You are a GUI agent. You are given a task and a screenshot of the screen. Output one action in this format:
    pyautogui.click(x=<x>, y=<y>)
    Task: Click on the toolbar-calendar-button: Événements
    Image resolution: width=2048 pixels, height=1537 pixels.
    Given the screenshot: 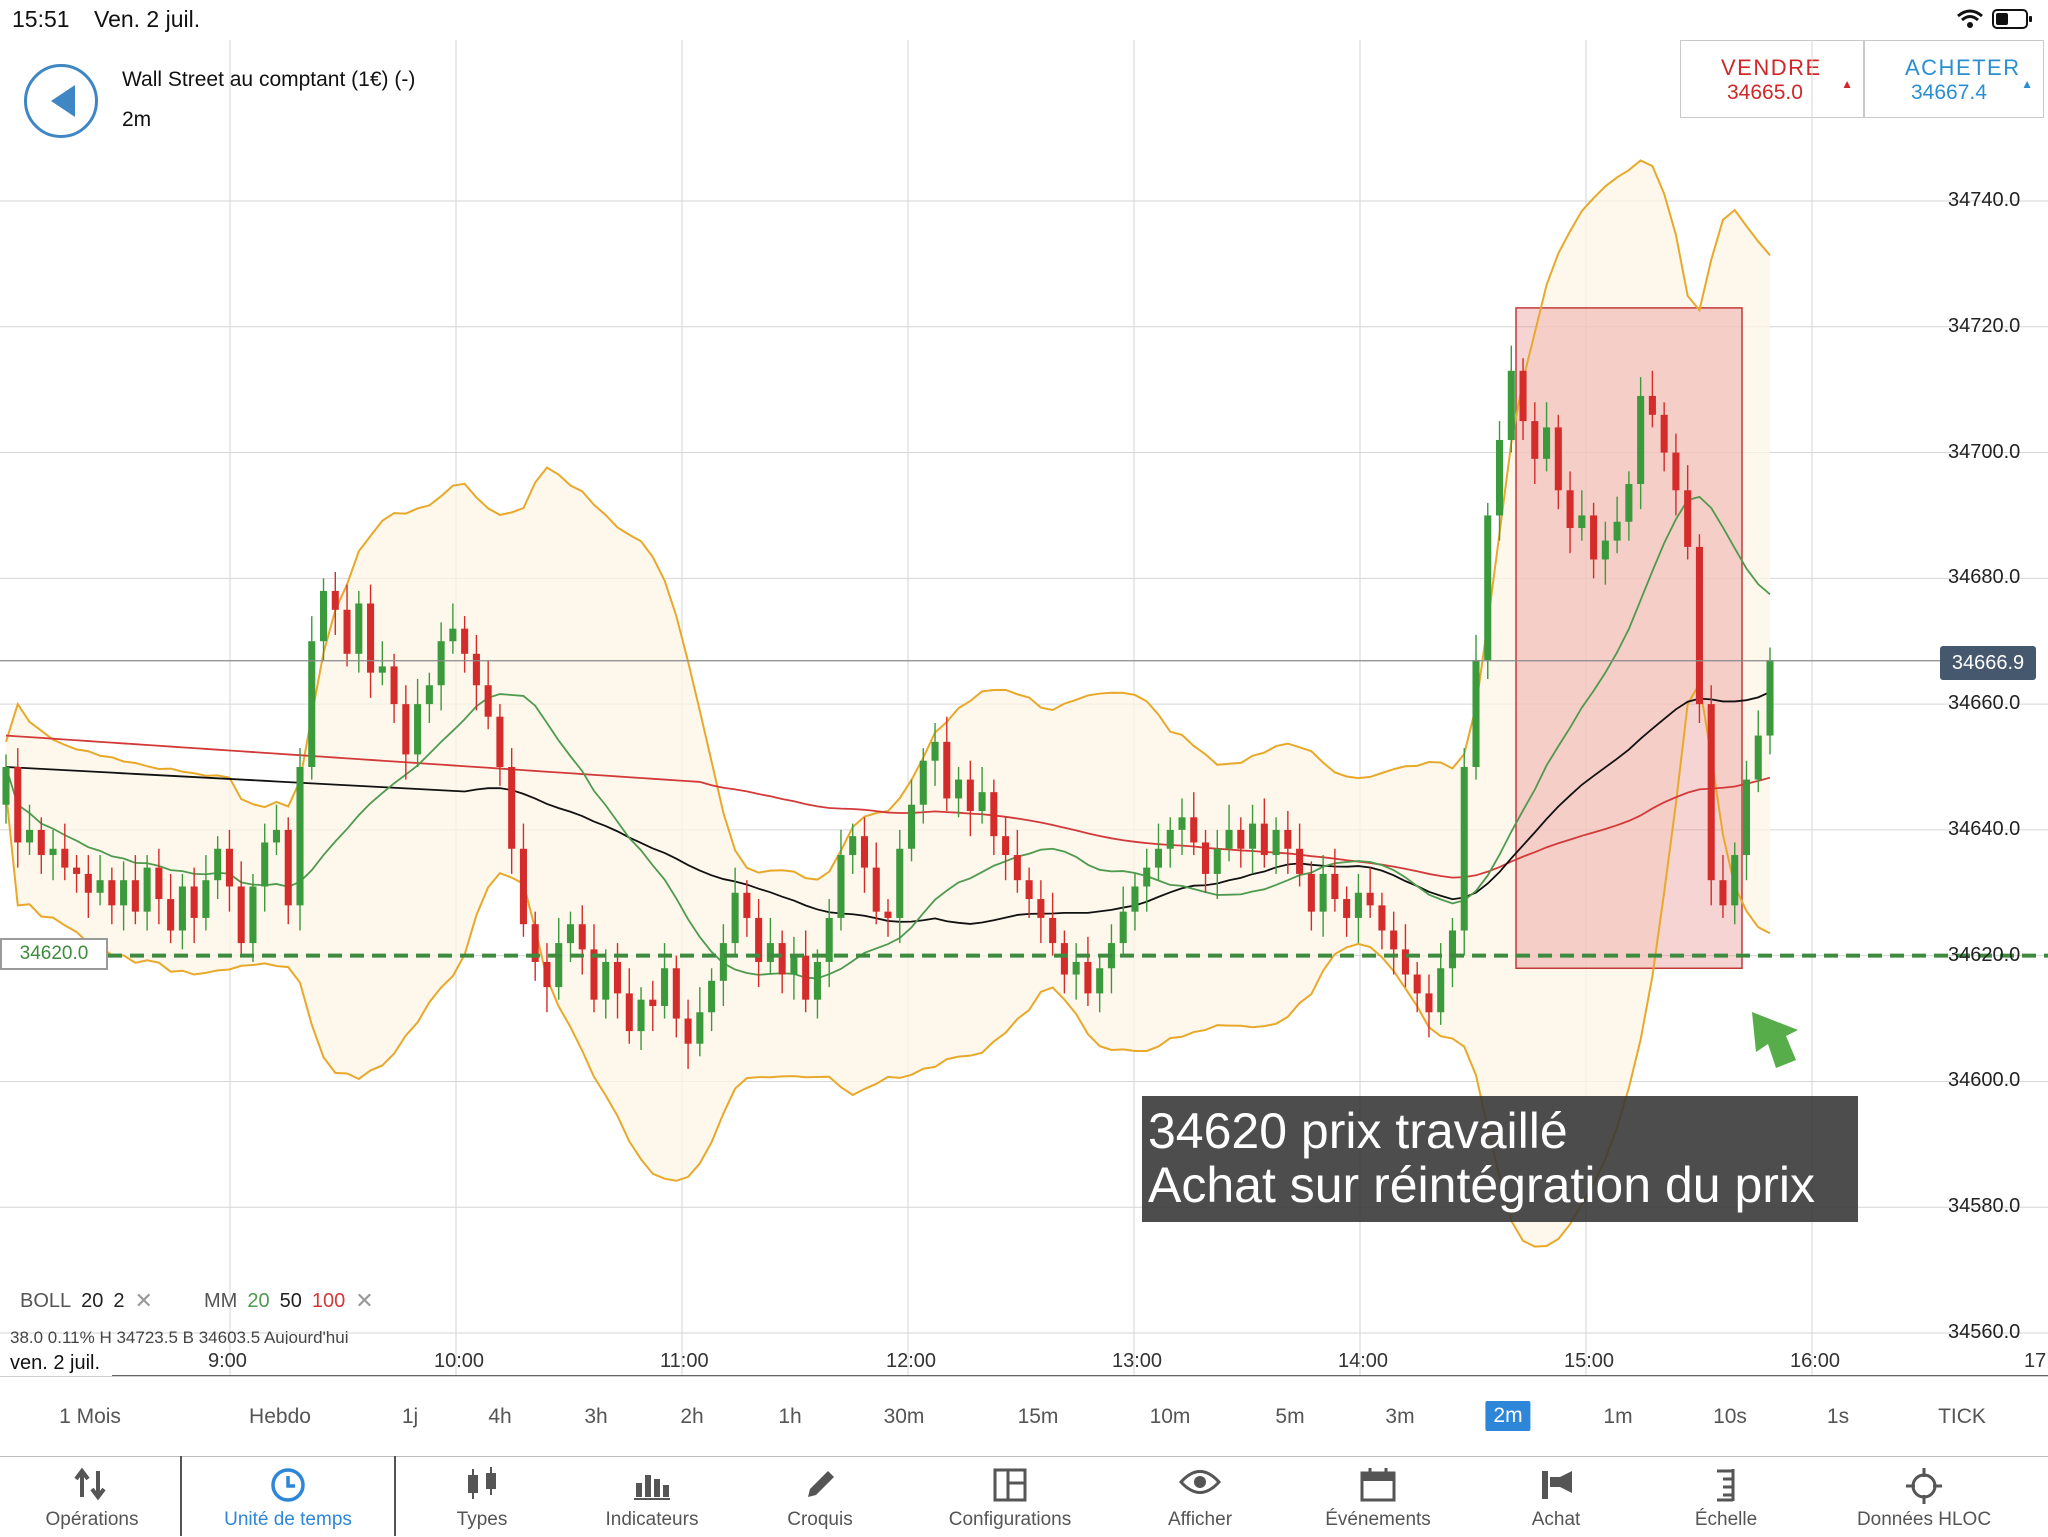 What is the action you would take?
    pyautogui.click(x=1378, y=1497)
    